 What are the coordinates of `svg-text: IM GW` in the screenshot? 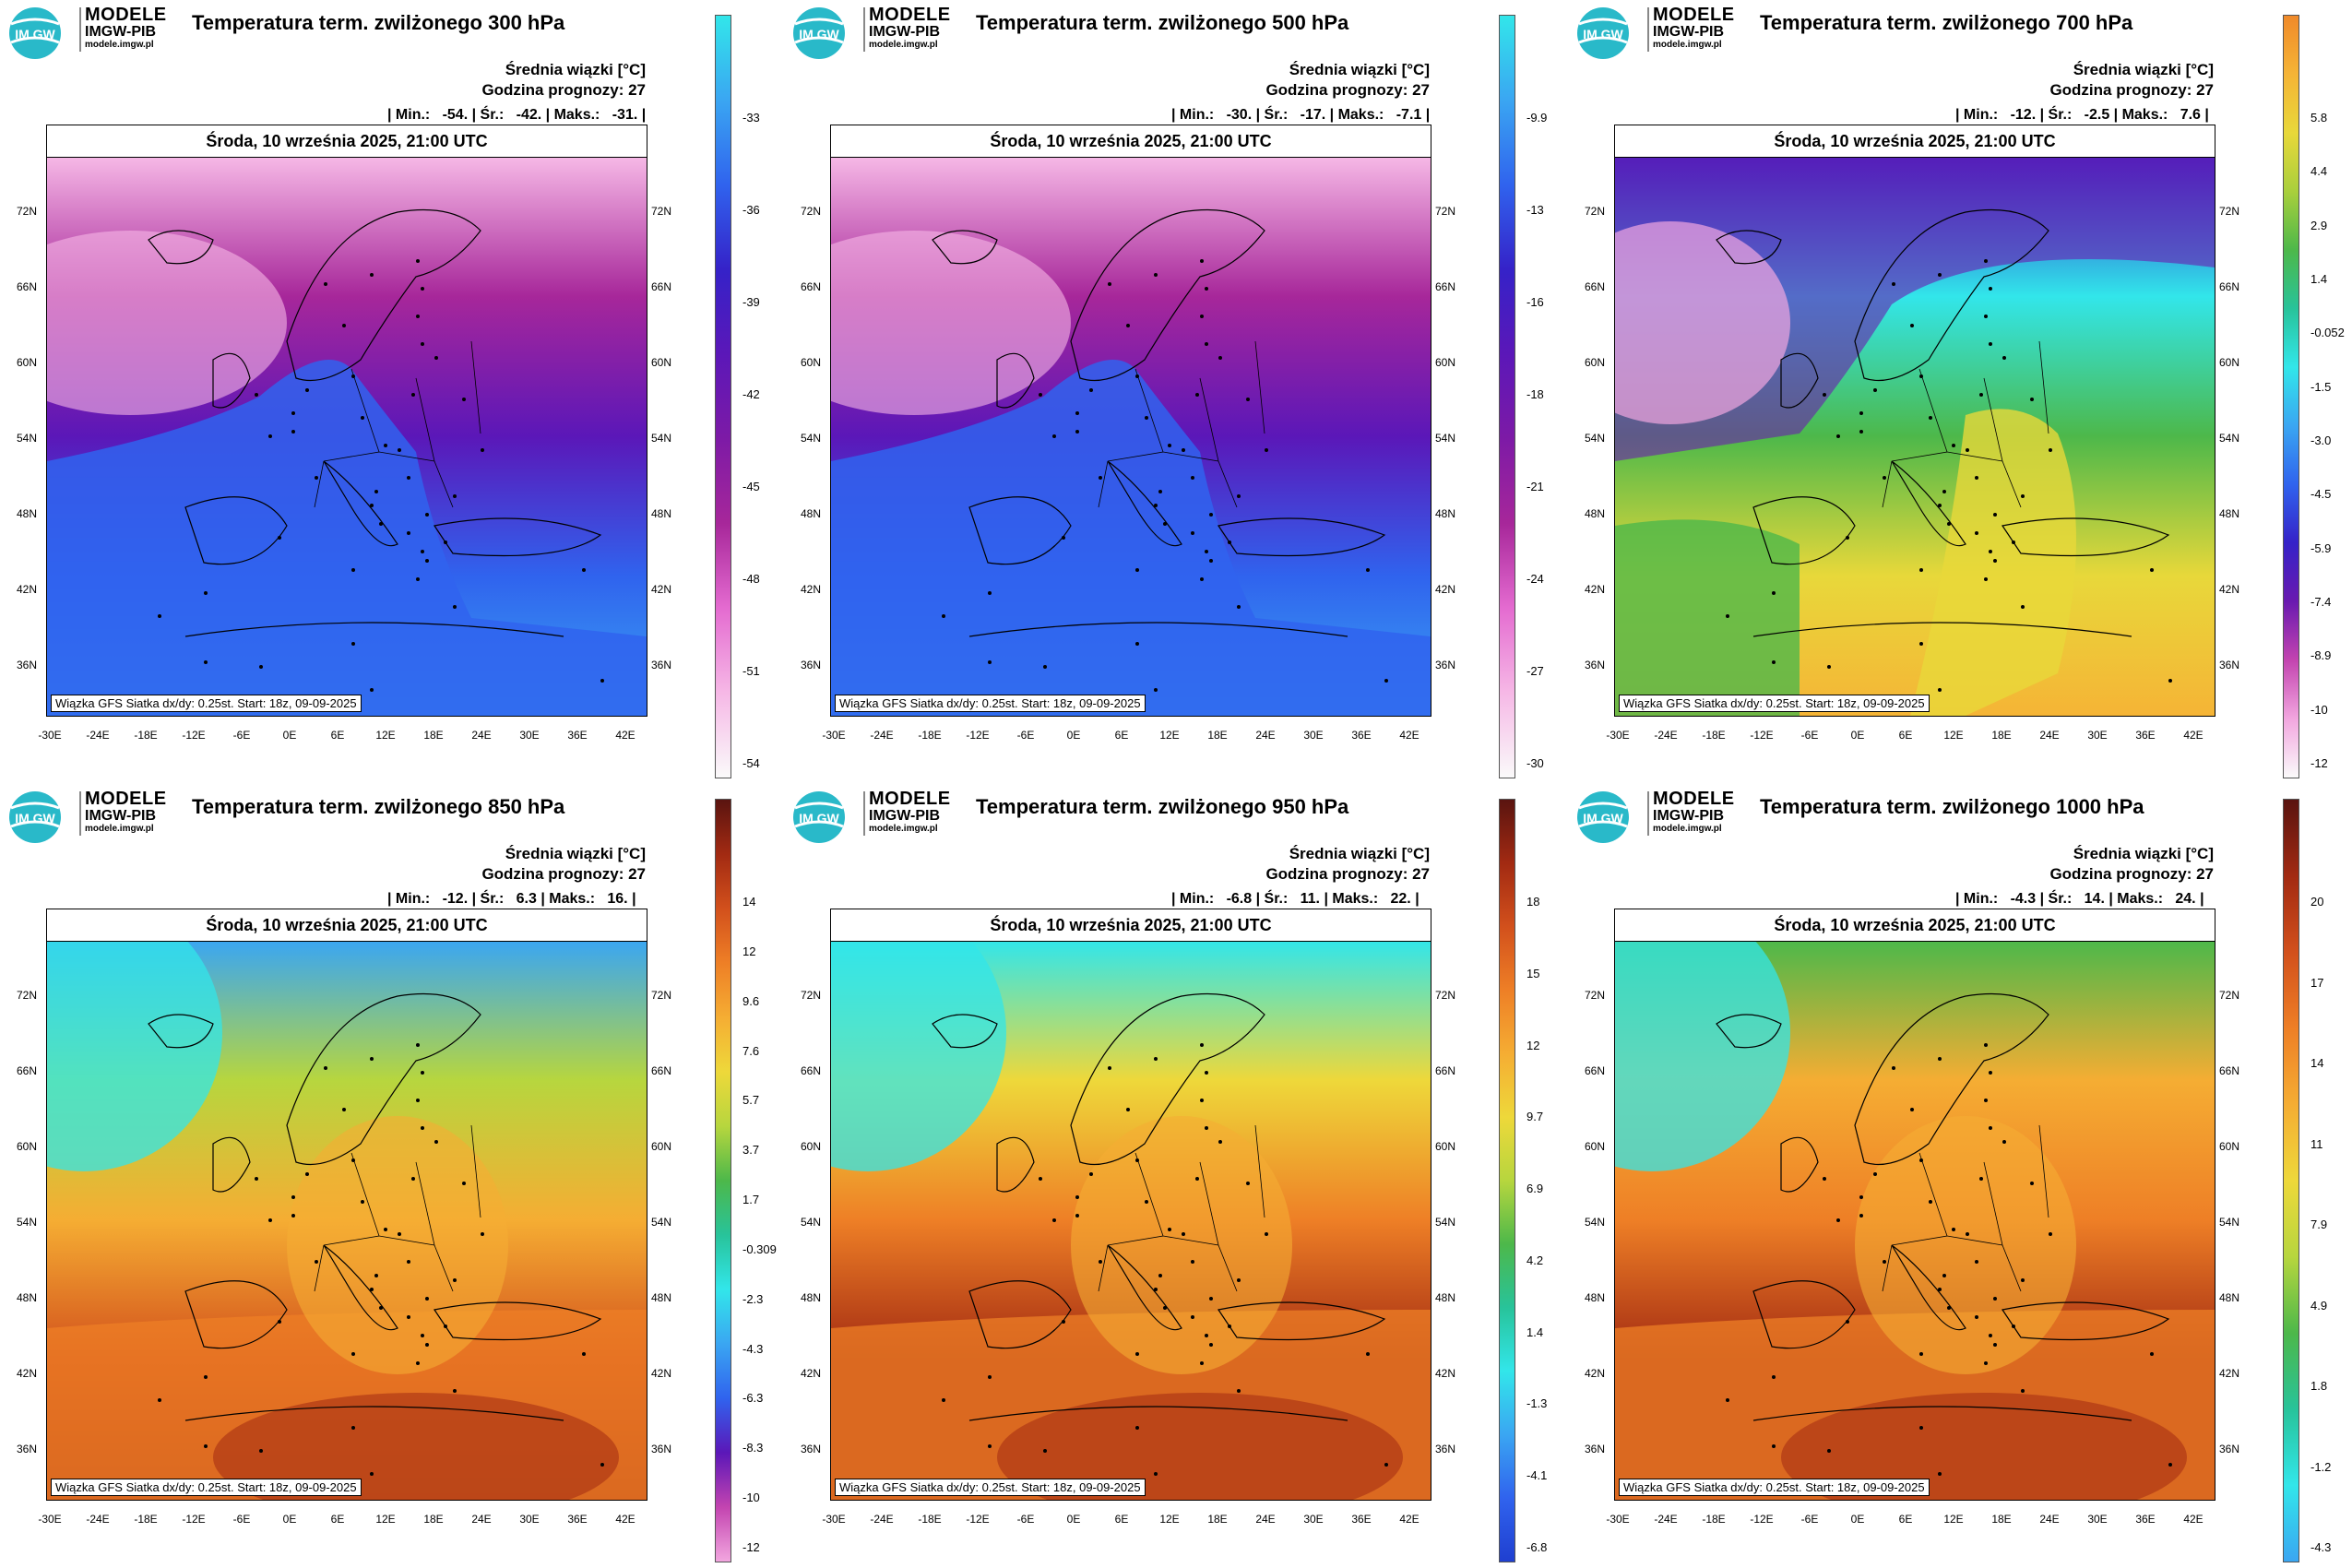 It's located at (35, 818).